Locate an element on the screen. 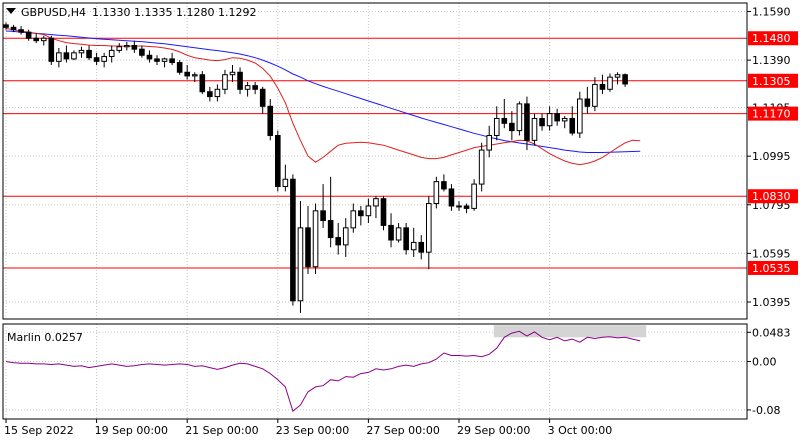  level-label-1: 1.1305 is located at coordinates (771, 81).